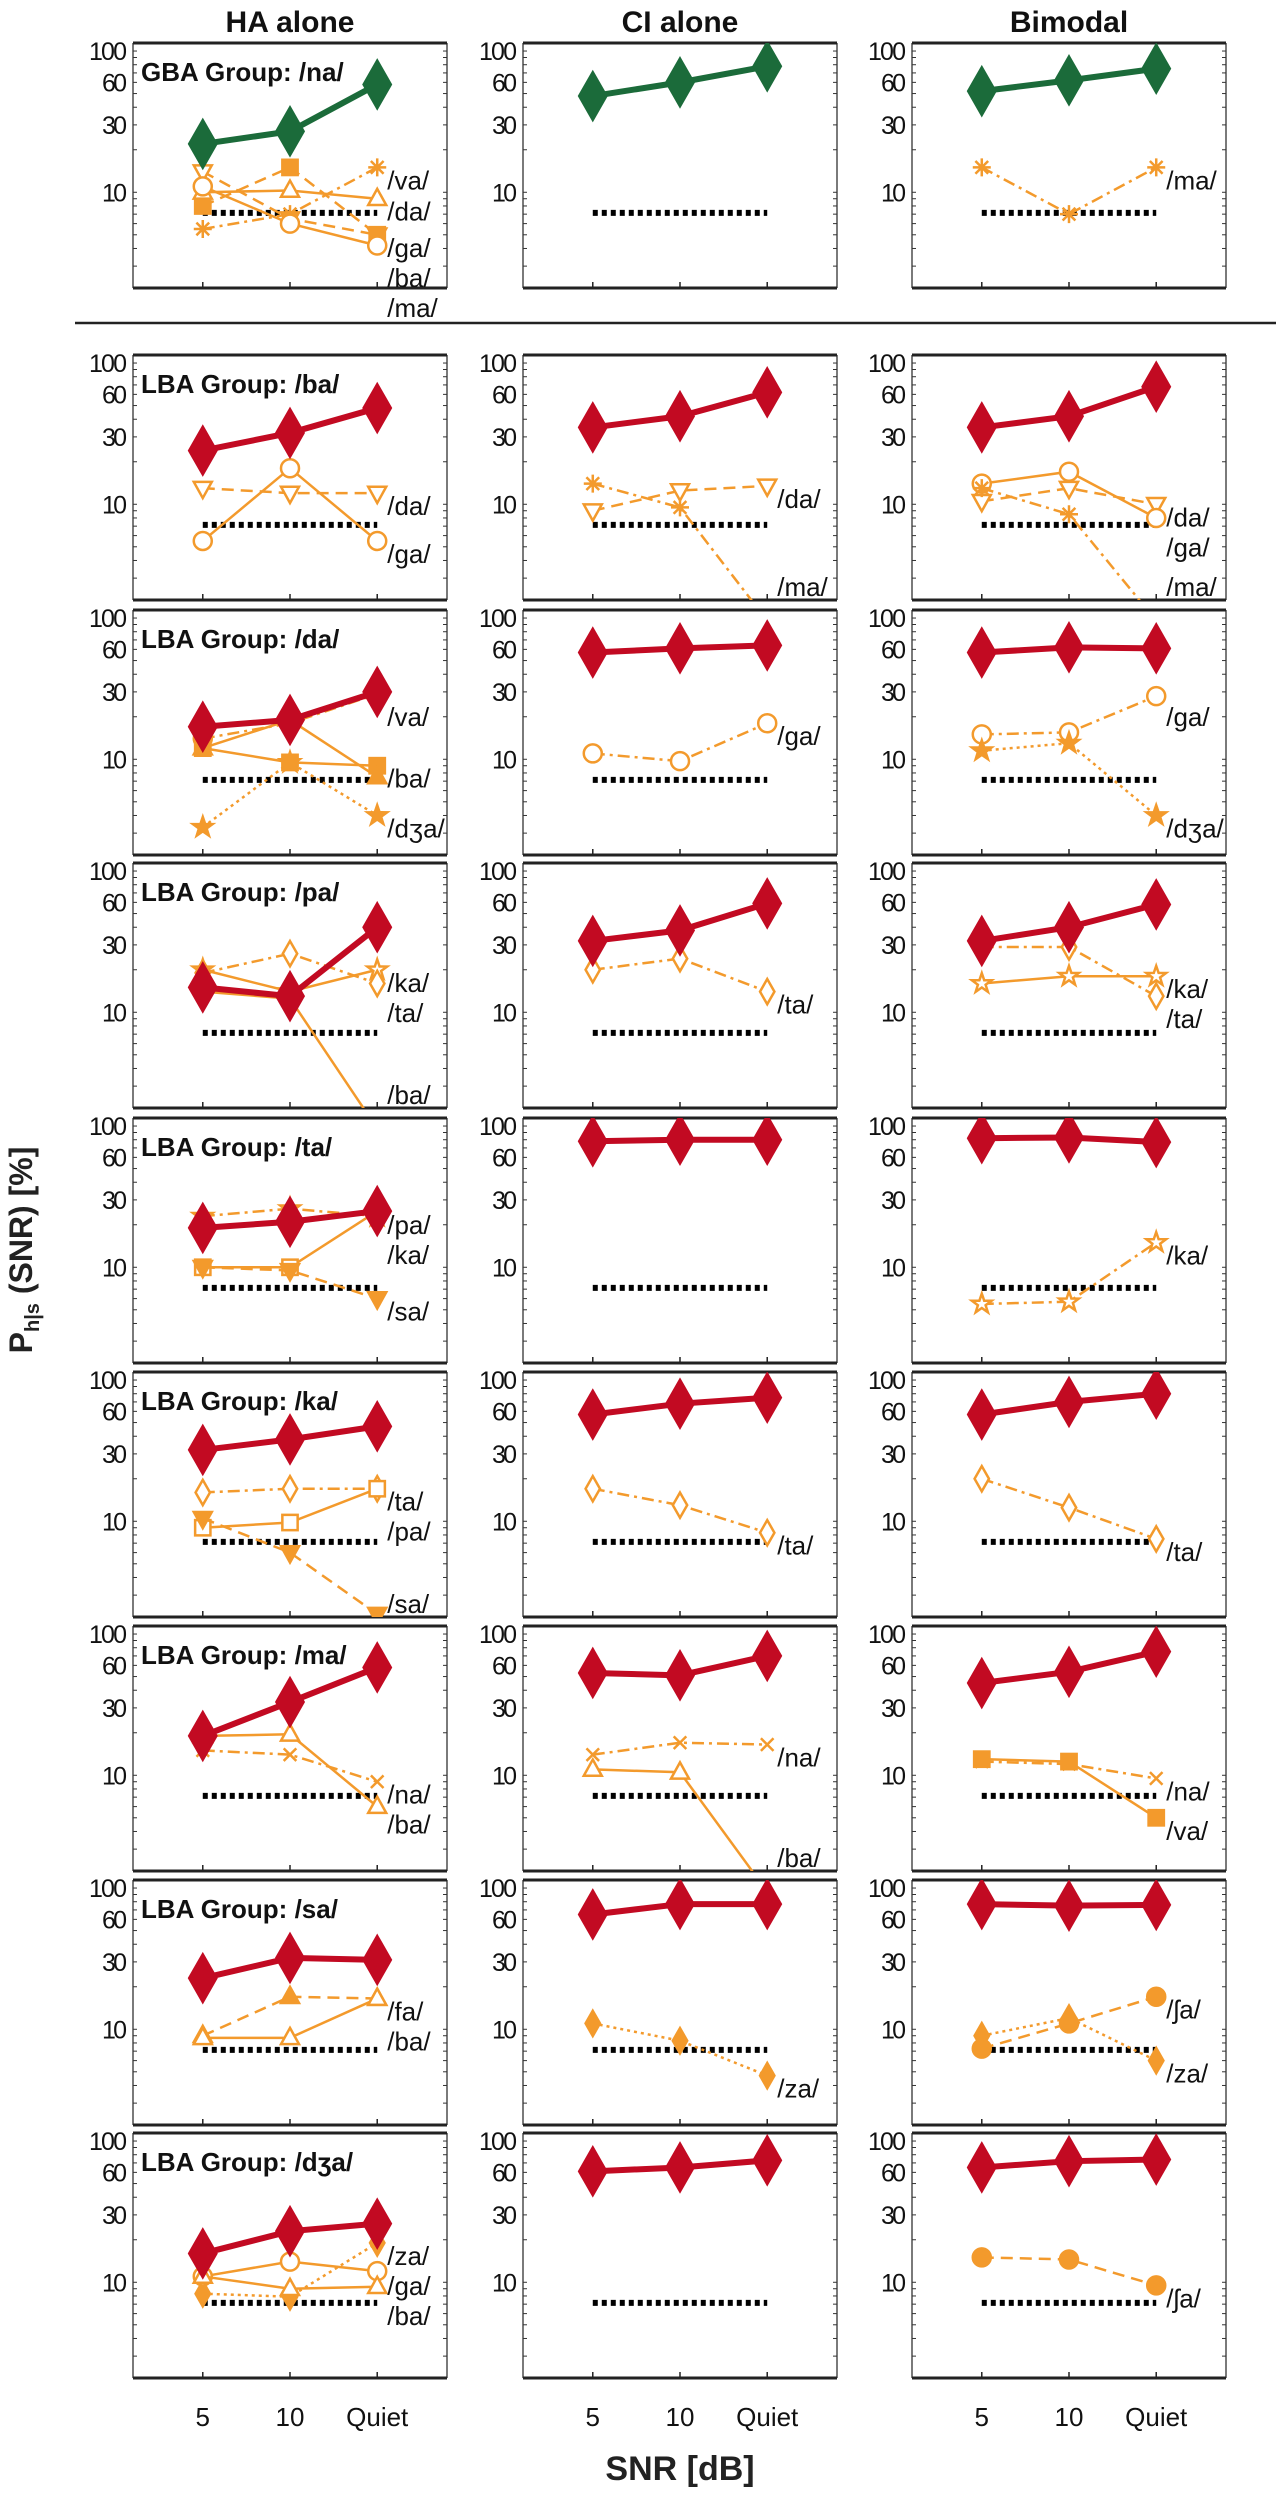 This screenshot has width=1276, height=2500. I want to click on x-tick-label: 5, so click(982, 2417).